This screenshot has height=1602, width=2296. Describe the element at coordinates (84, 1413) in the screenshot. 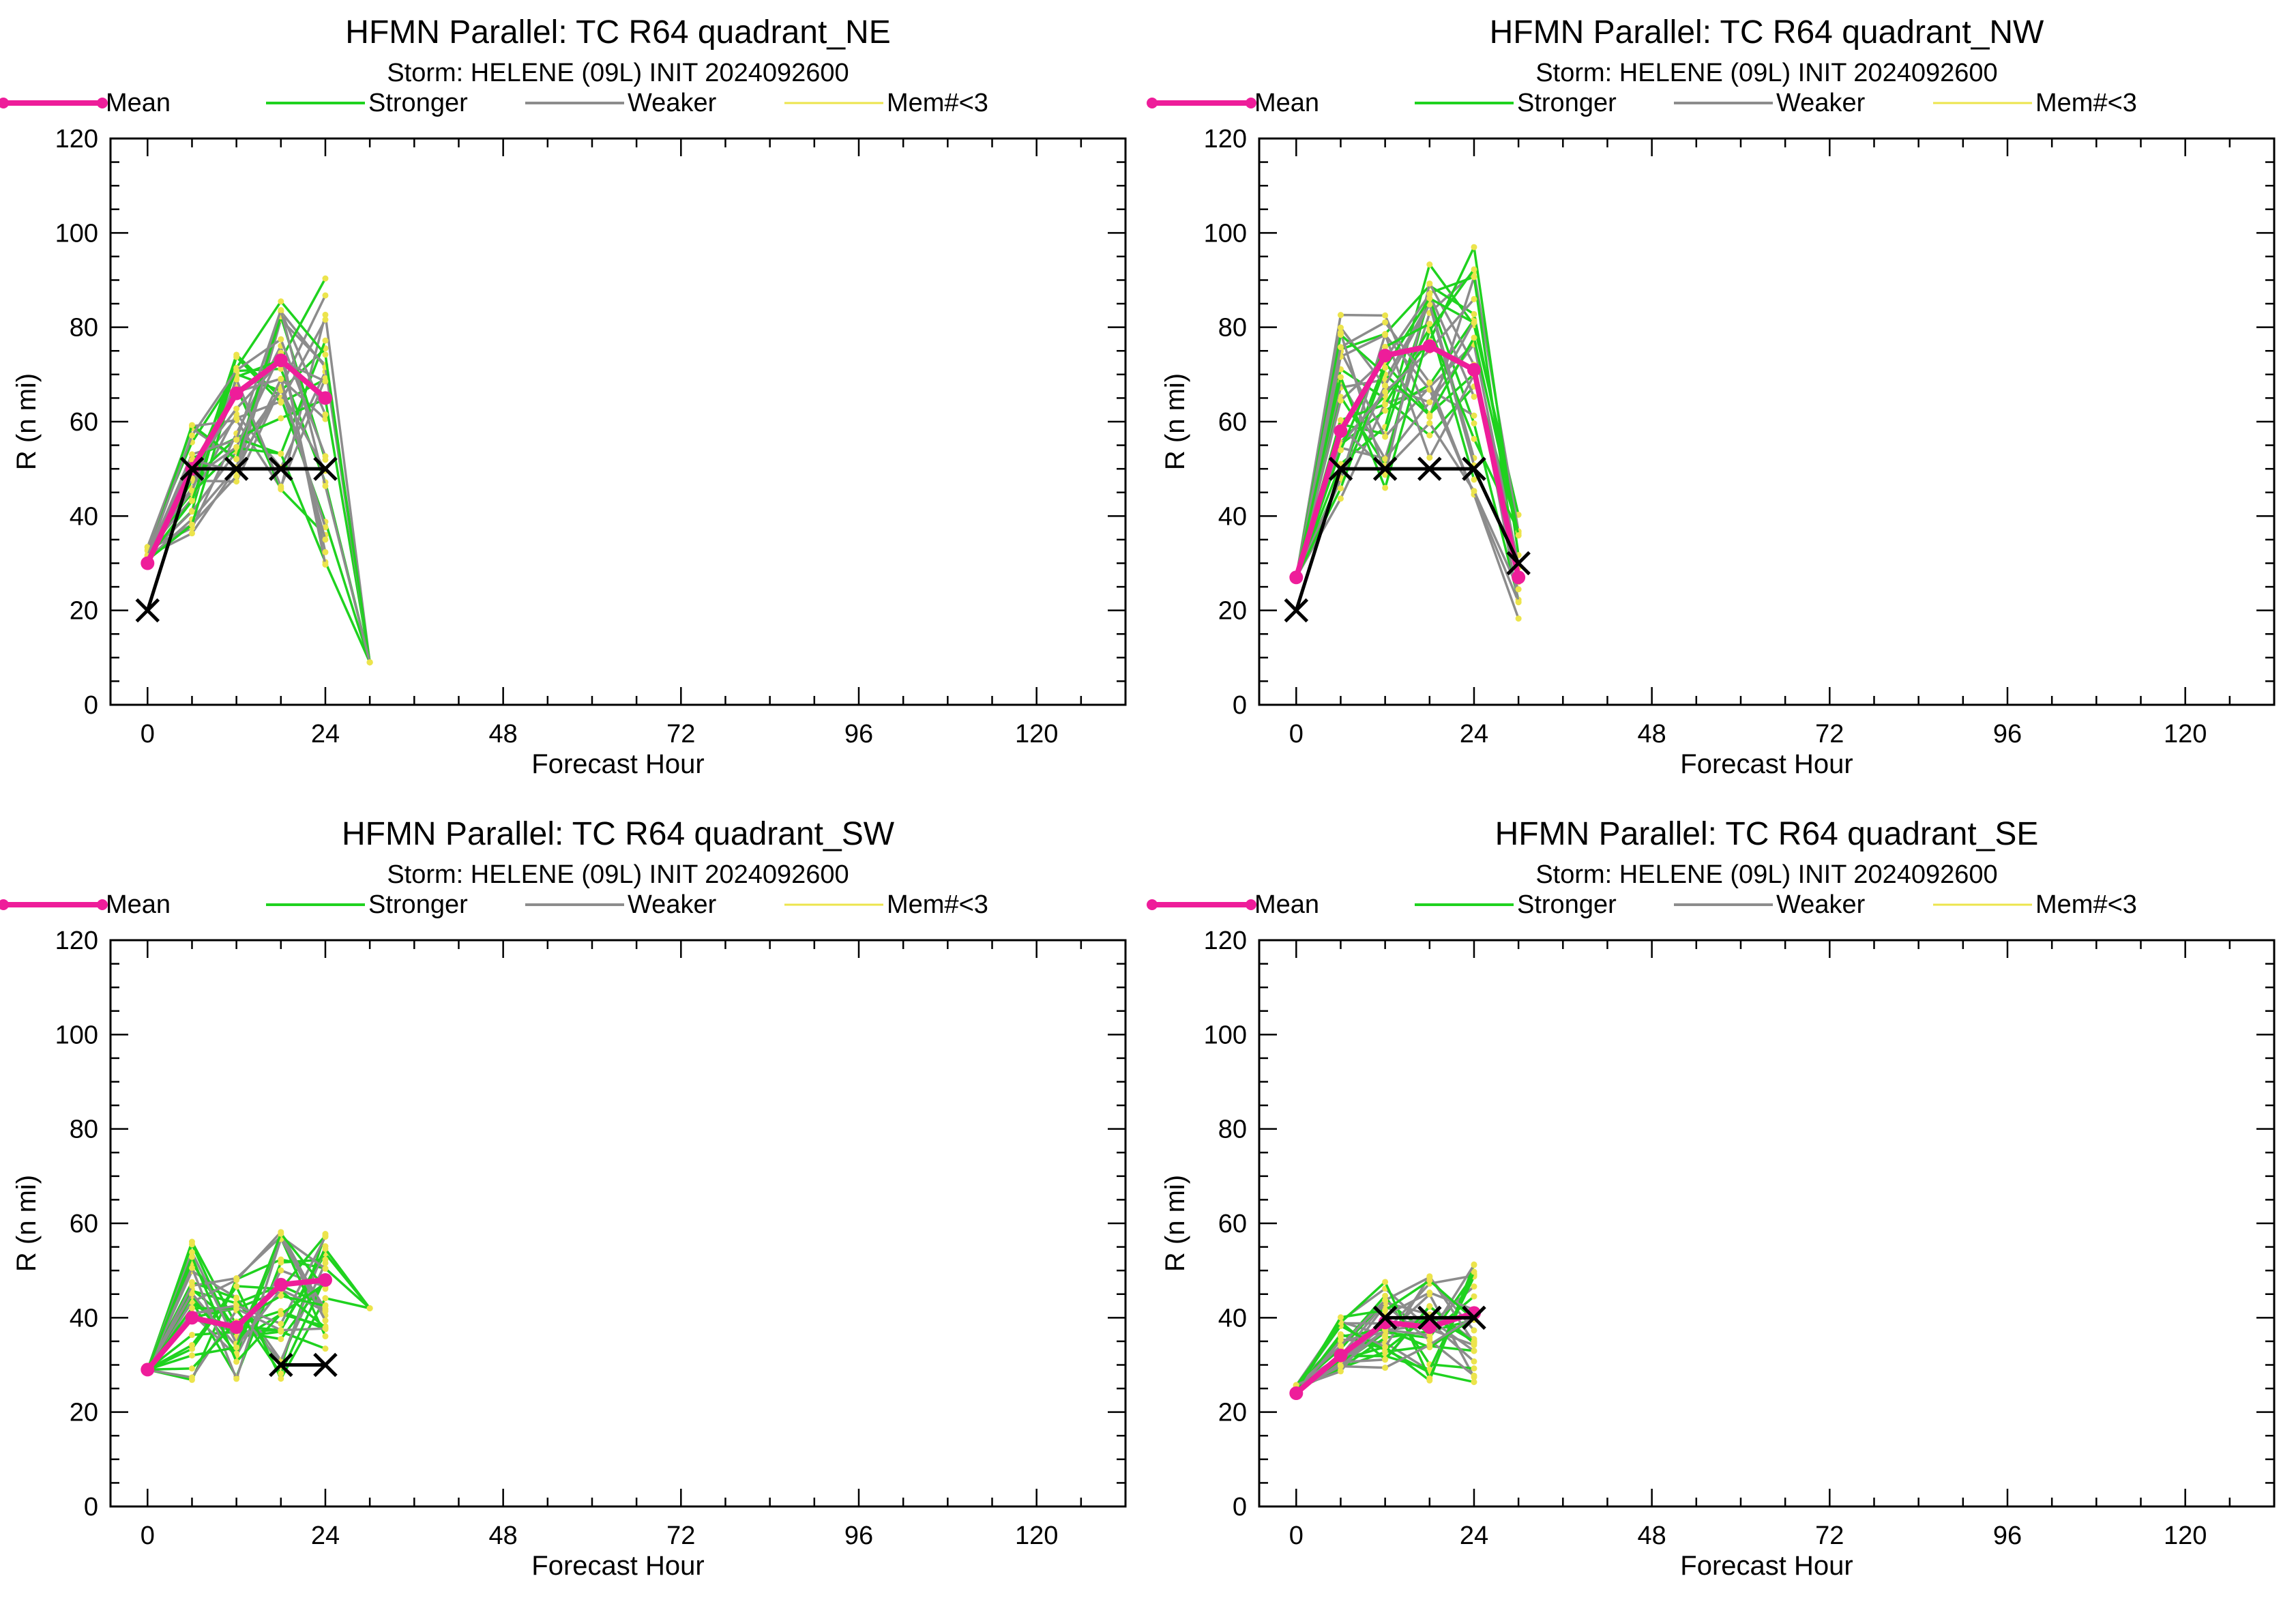

I see `y-tick-label: 20` at that location.